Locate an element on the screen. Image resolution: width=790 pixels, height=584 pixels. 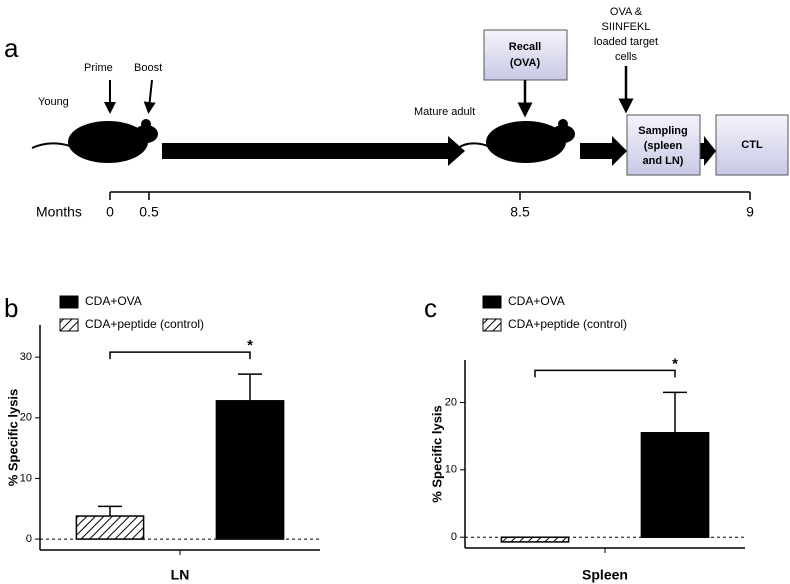
label: cells is located at coordinates (626, 57).